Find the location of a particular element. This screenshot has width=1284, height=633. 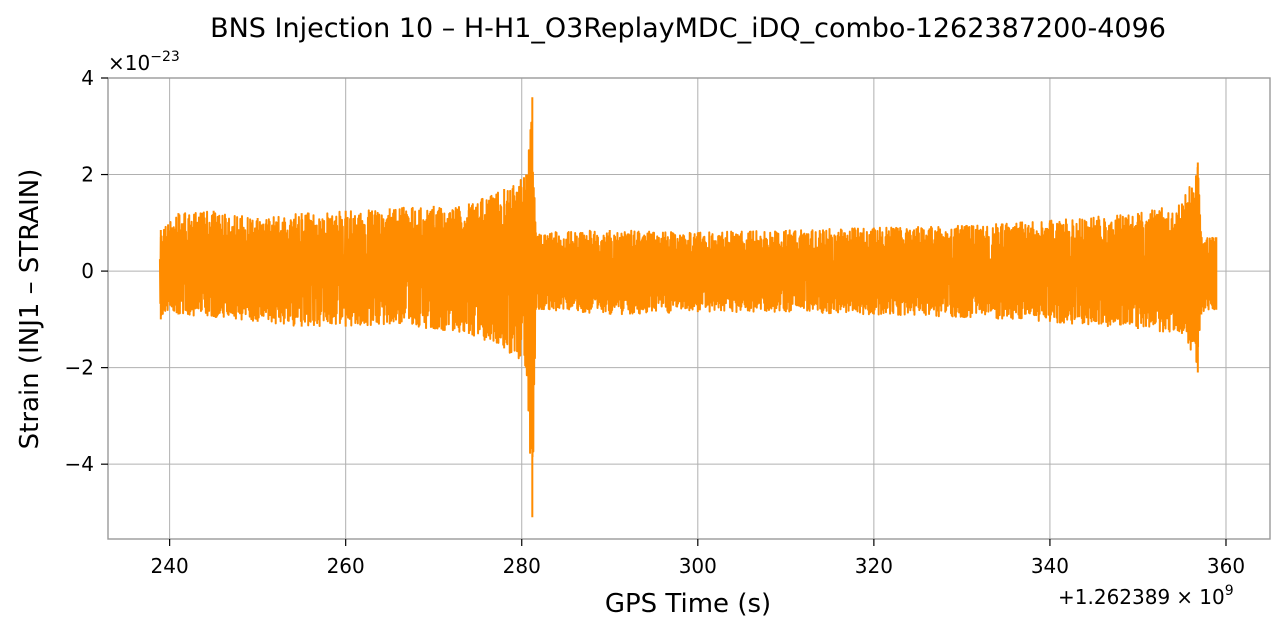

x-offset-label: +1.262389 × 109 is located at coordinates (1146, 596).